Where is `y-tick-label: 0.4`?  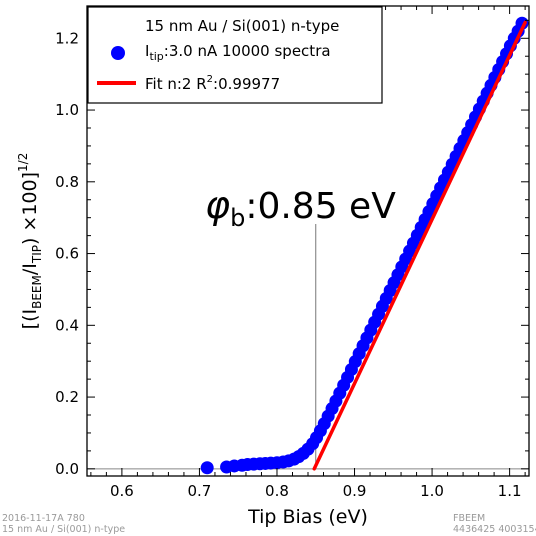
y-tick-label: 0.4 is located at coordinates (67, 325).